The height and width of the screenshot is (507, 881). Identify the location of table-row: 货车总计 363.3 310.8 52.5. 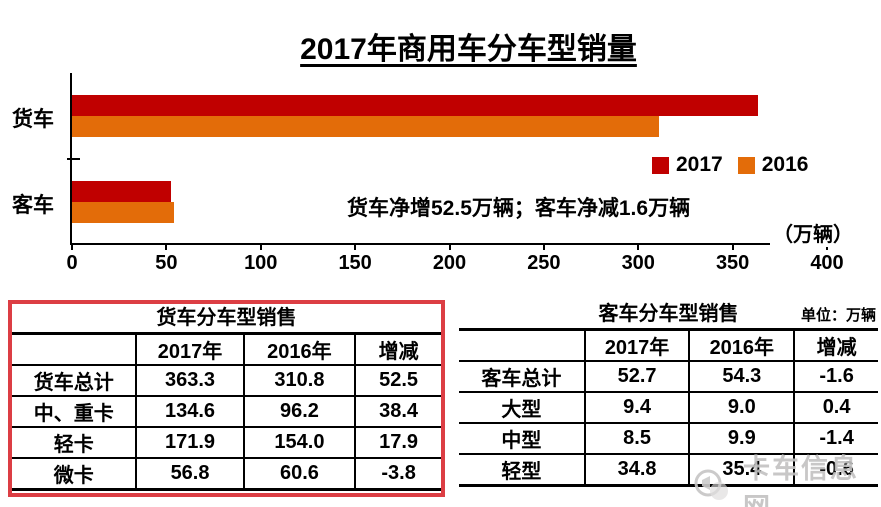
(226, 381).